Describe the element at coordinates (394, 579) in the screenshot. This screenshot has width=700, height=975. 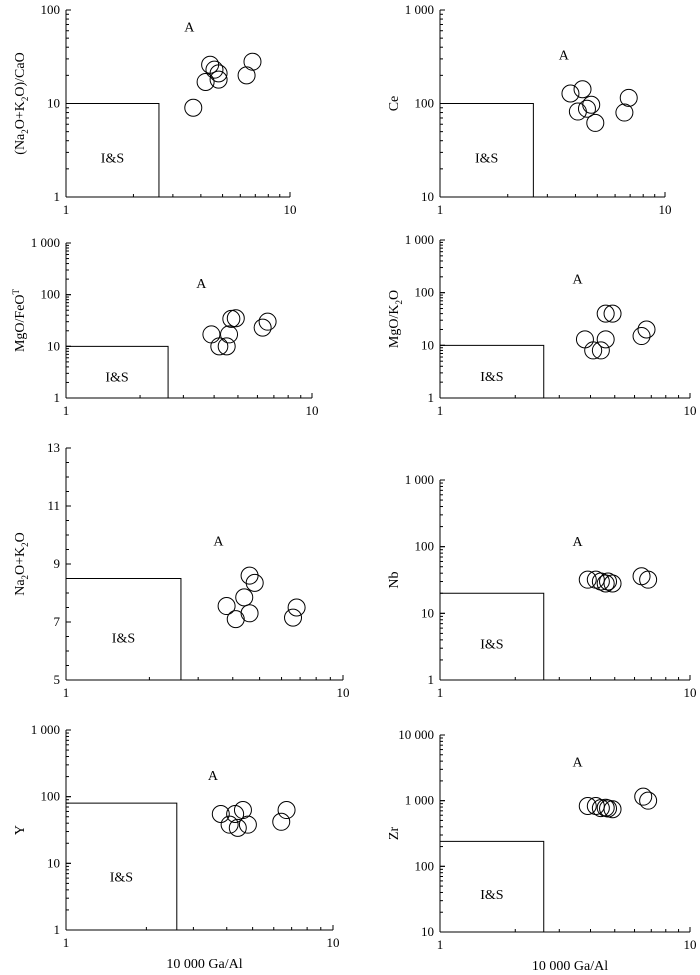
I see `y-axis-label: Nb` at that location.